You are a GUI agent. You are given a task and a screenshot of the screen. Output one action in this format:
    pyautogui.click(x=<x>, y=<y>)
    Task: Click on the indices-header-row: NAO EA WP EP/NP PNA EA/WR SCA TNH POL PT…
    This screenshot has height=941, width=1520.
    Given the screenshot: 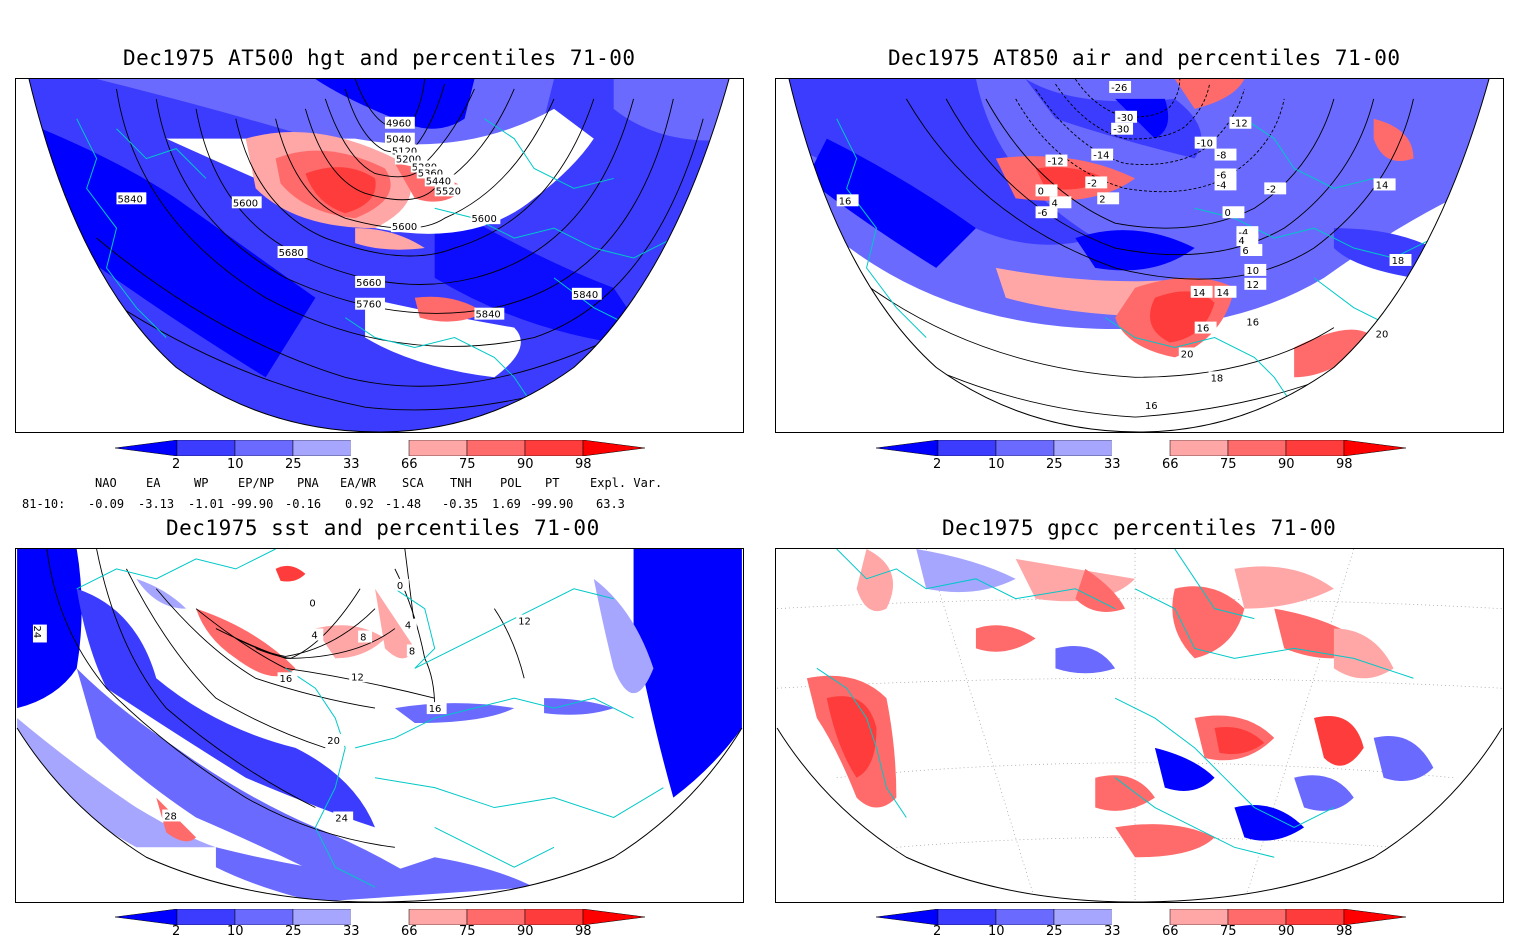 What is the action you would take?
    pyautogui.click(x=380, y=484)
    